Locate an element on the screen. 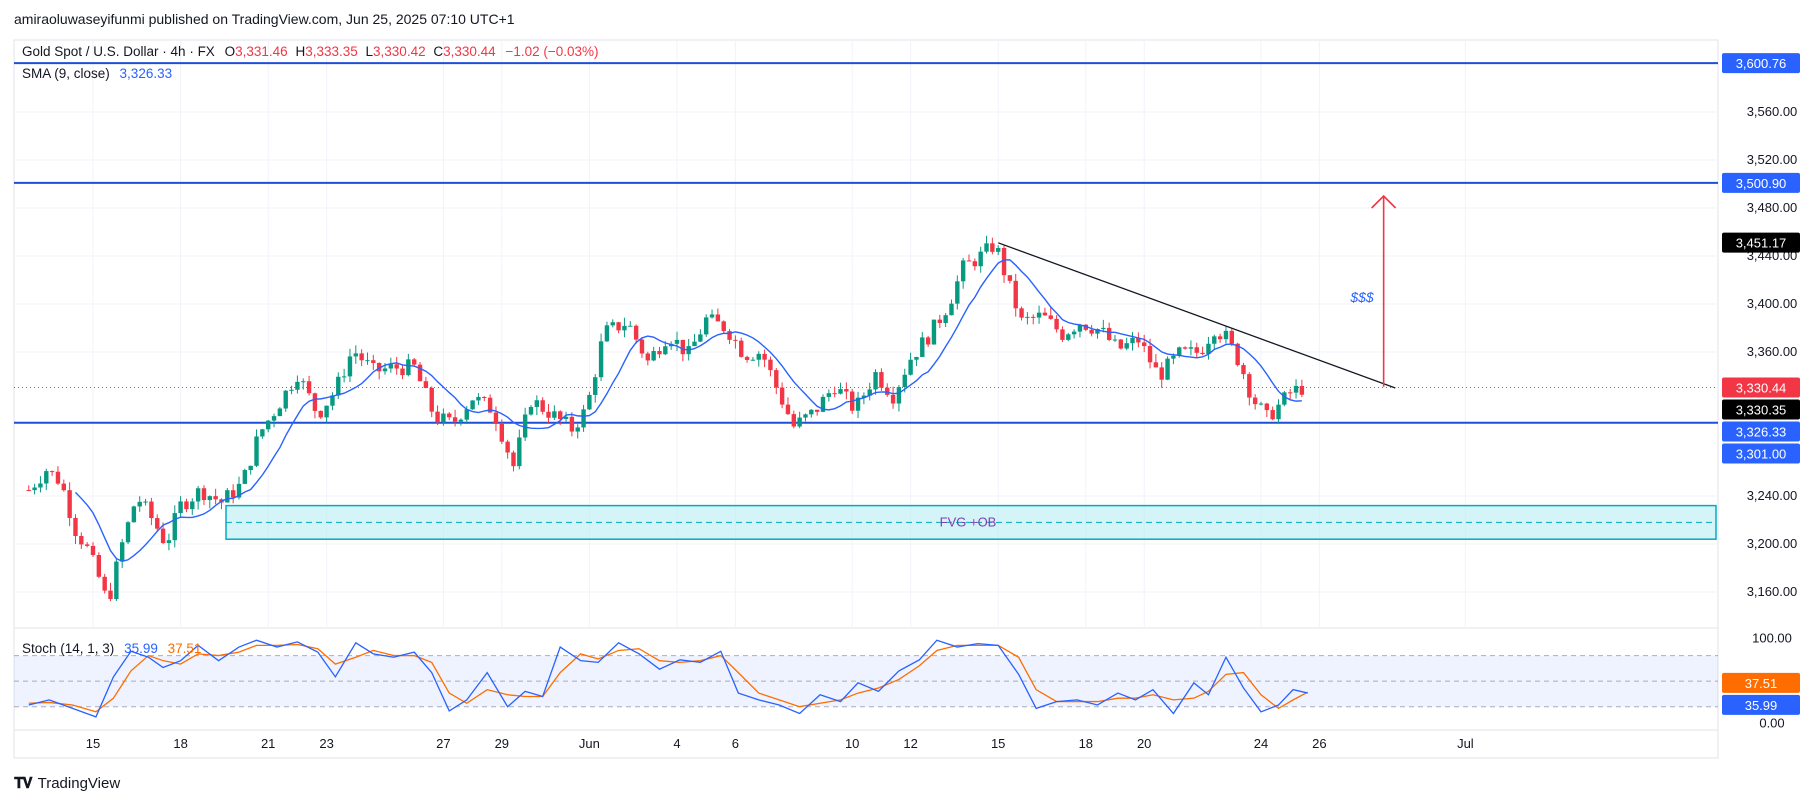 This screenshot has height=803, width=1814. time-tick-label: 20 is located at coordinates (1144, 743).